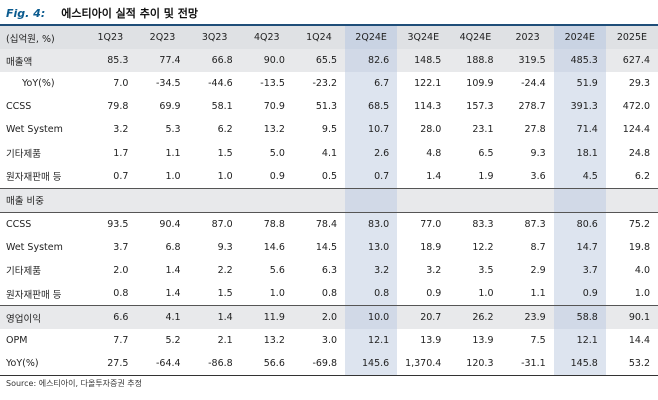 The width and height of the screenshot is (658, 400). I want to click on table-cell: 2.0, so click(121, 270).